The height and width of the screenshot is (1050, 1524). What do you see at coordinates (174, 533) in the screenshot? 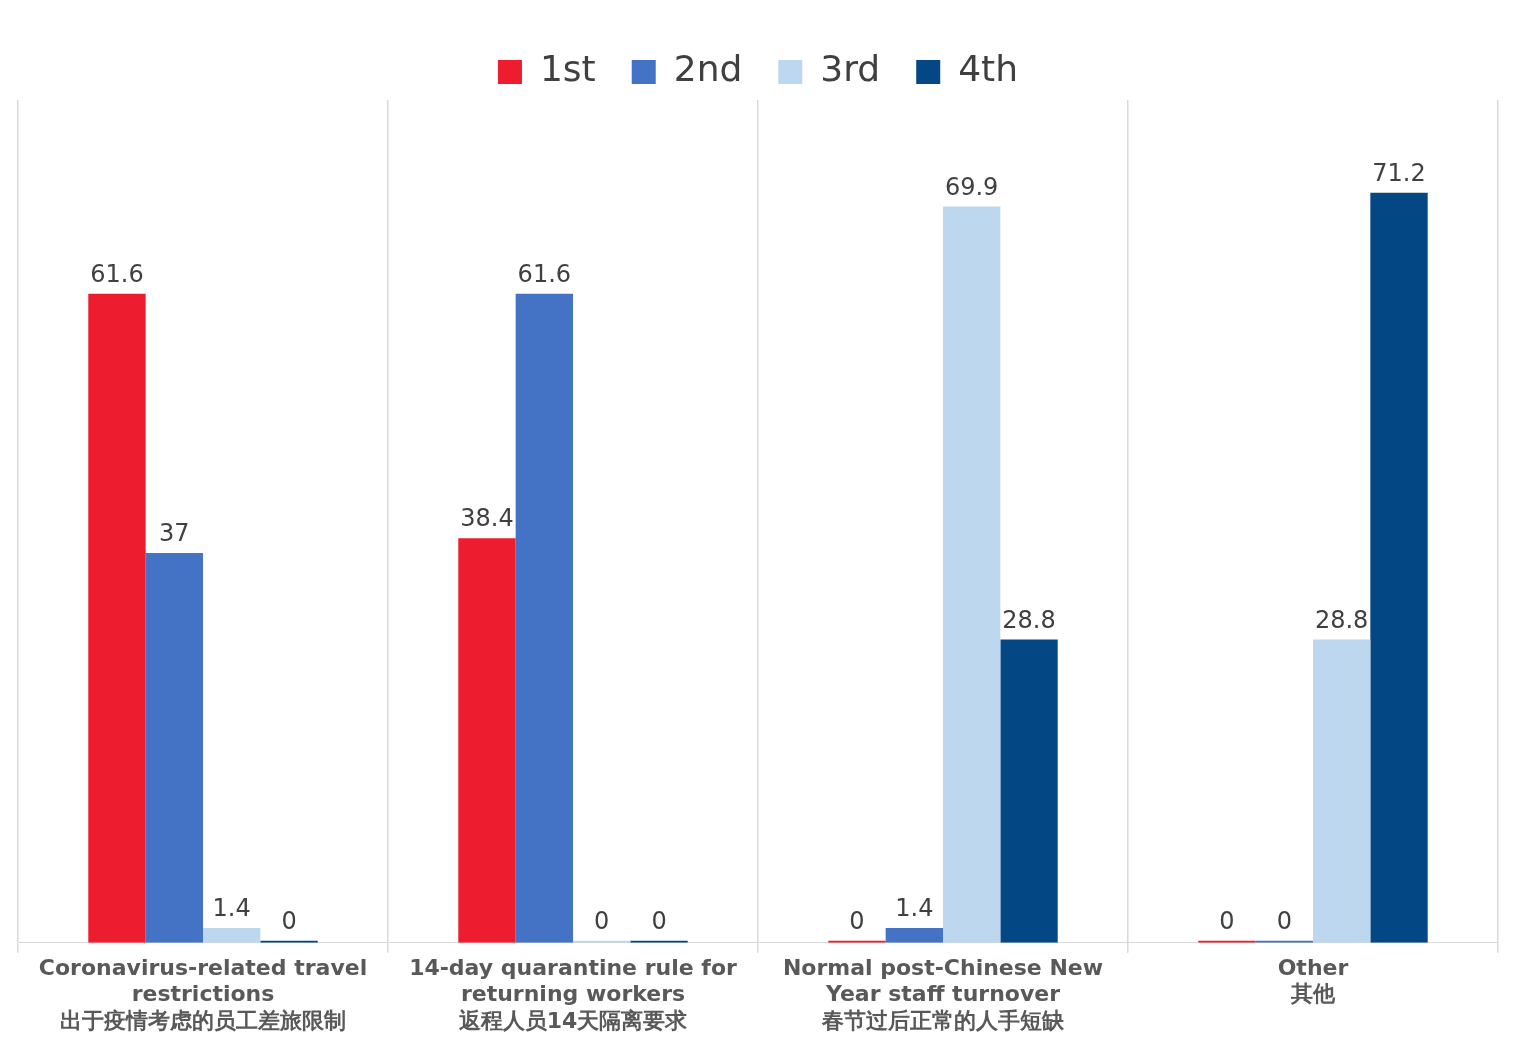
I see `data-label: 37` at bounding box center [174, 533].